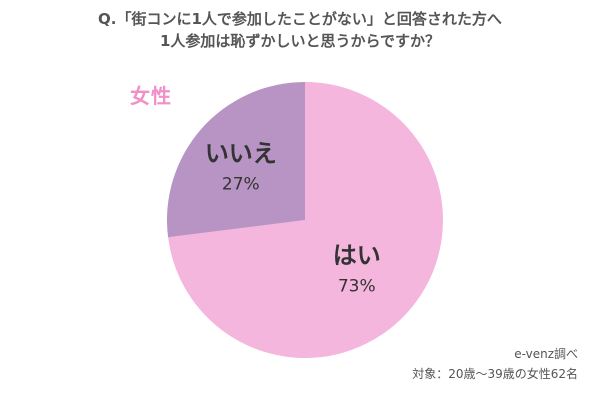 The width and height of the screenshot is (600, 400). What do you see at coordinates (300, 41) in the screenshot?
I see `question-line-2: 1人参加は恥ずかしいと思うからですか？` at bounding box center [300, 41].